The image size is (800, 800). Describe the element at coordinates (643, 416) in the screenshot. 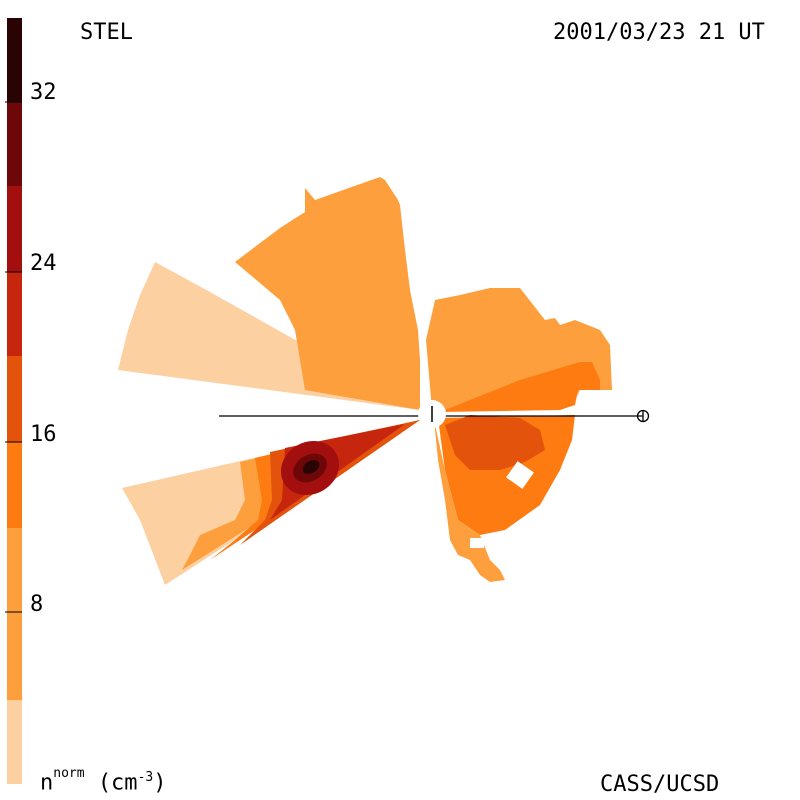

I see `earth-symbol` at that location.